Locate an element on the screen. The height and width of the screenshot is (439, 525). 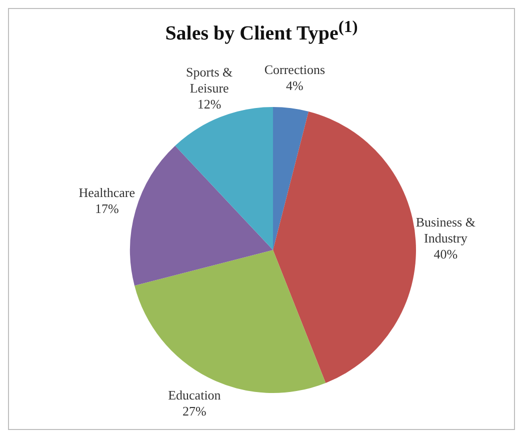
slice-label: Sports & Leisure is located at coordinates (209, 80).